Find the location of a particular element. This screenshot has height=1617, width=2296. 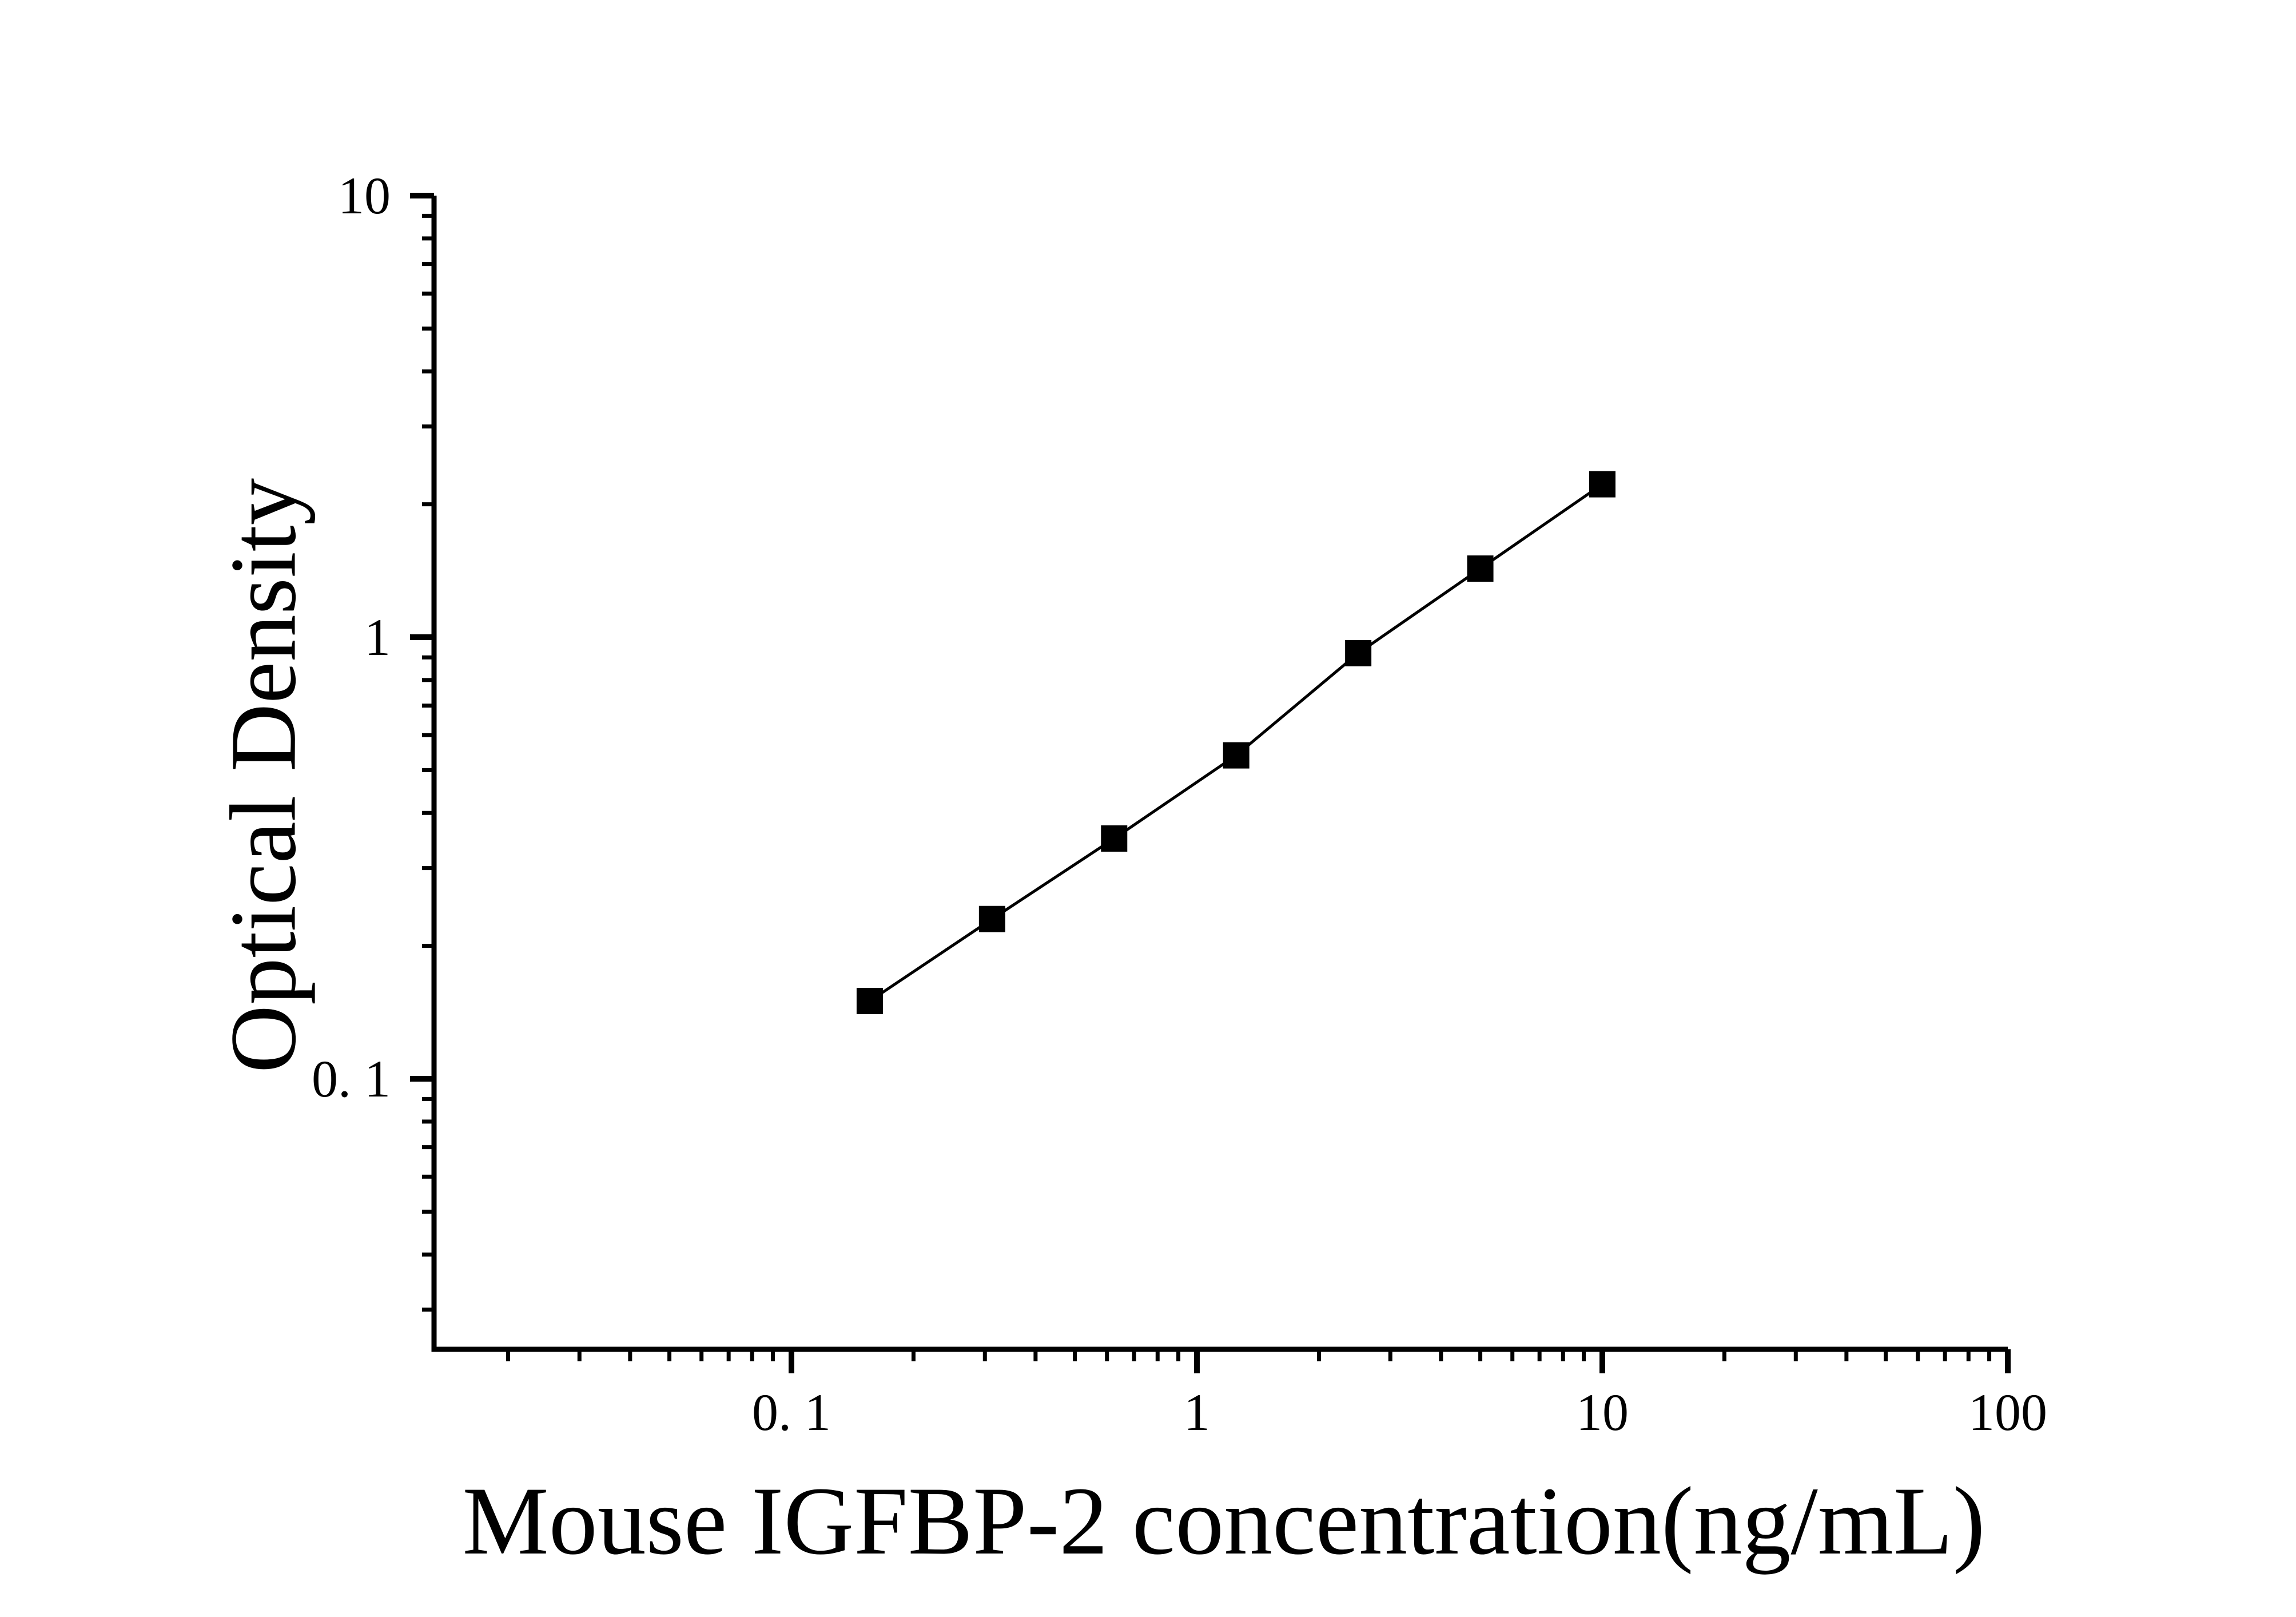

x-axis-title: Mouse IGFBP-2 concentration(ng/mL) is located at coordinates (1224, 1521).